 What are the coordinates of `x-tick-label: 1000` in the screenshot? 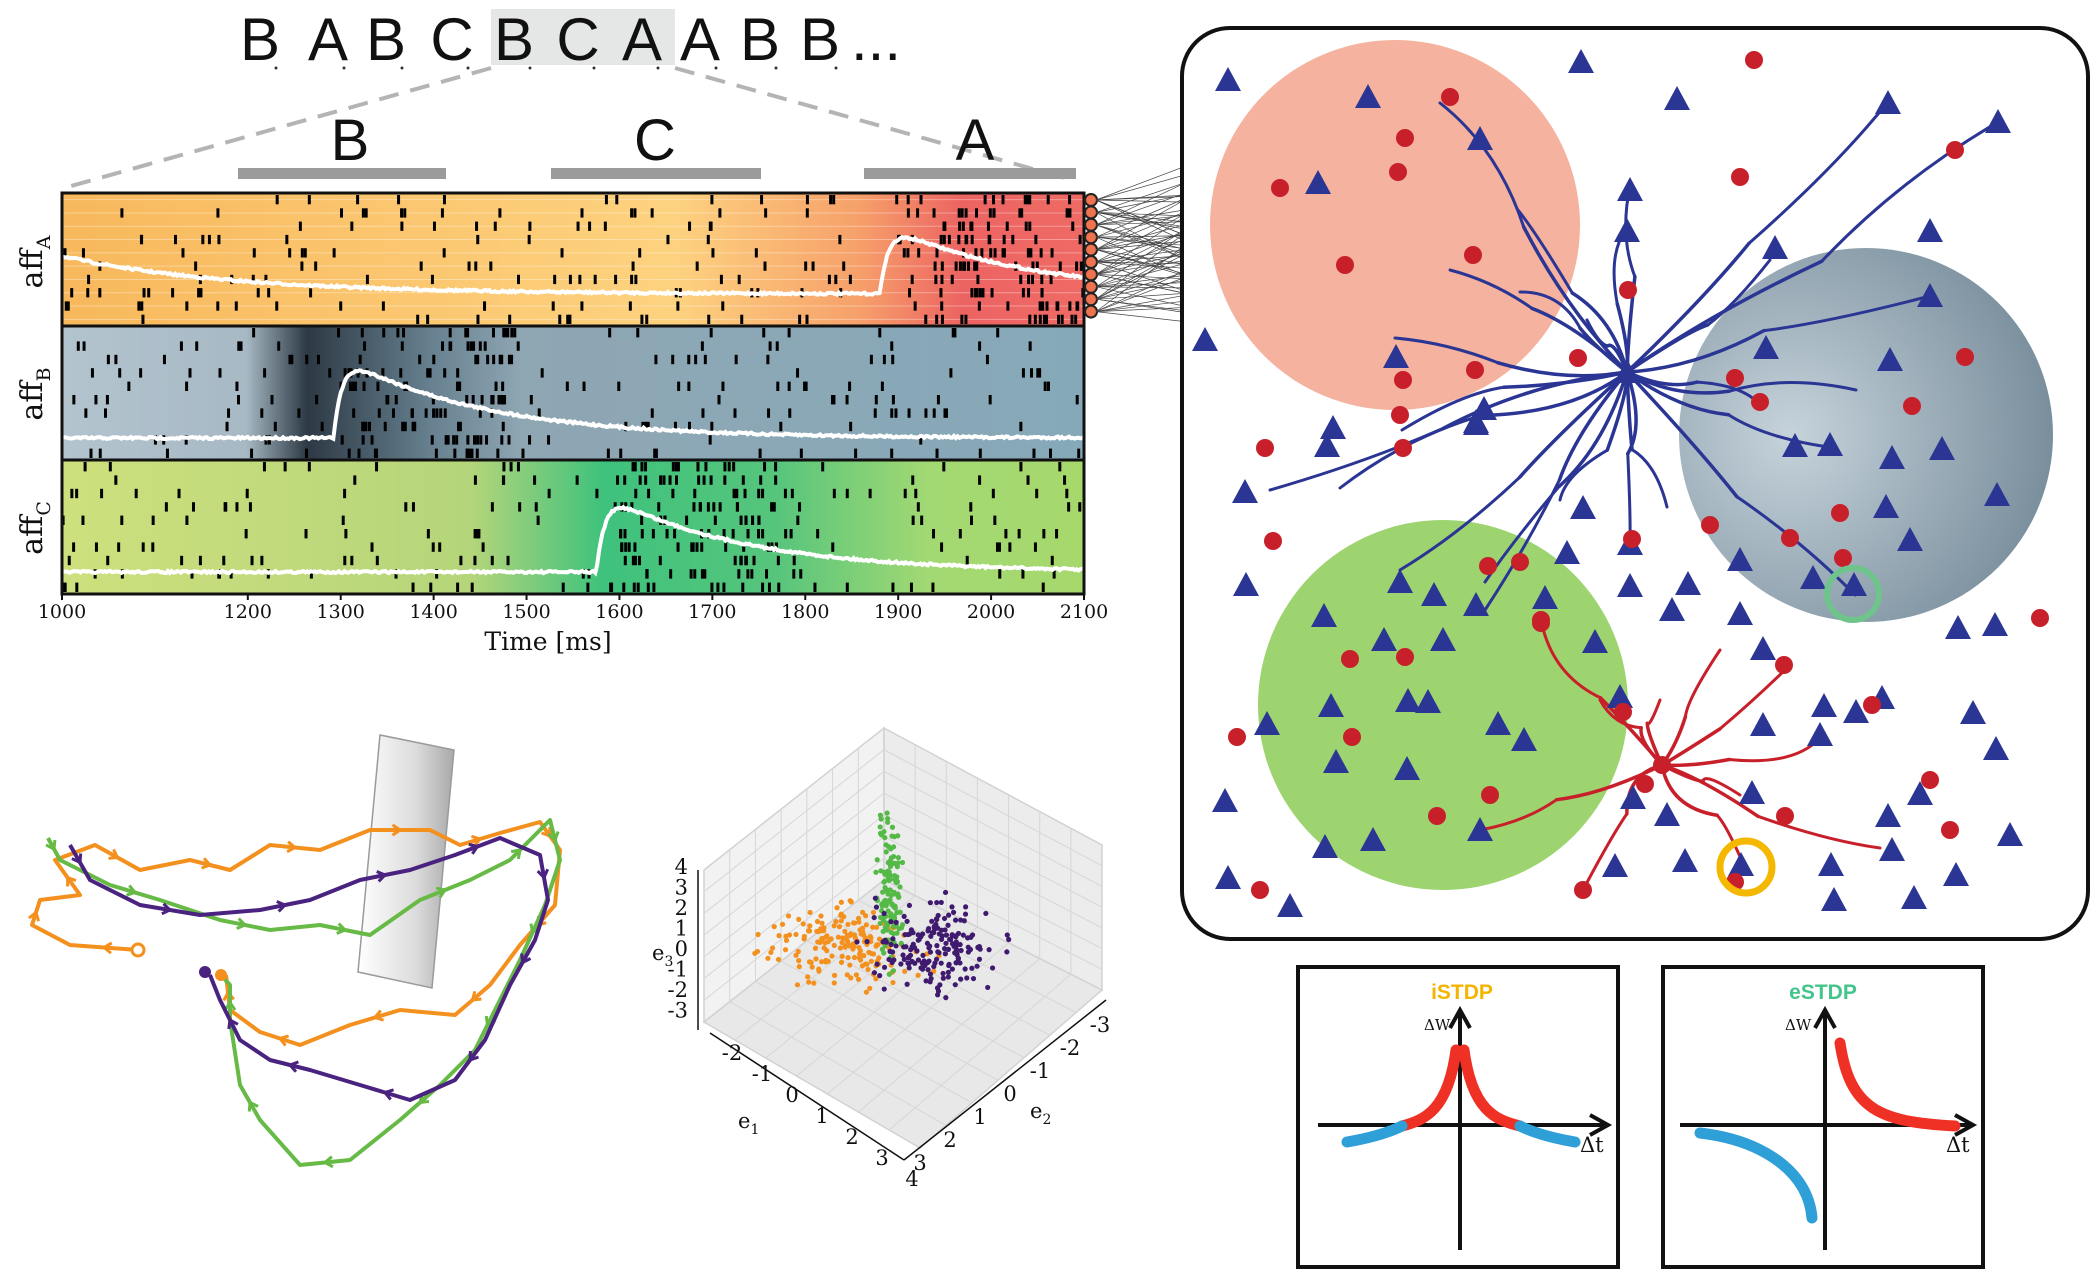 It's located at (62, 612).